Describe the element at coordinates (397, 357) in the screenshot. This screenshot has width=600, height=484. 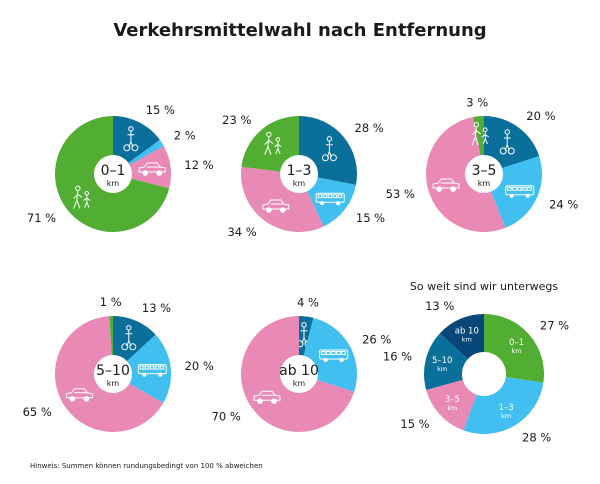
I see `slice-label: 16 %` at that location.